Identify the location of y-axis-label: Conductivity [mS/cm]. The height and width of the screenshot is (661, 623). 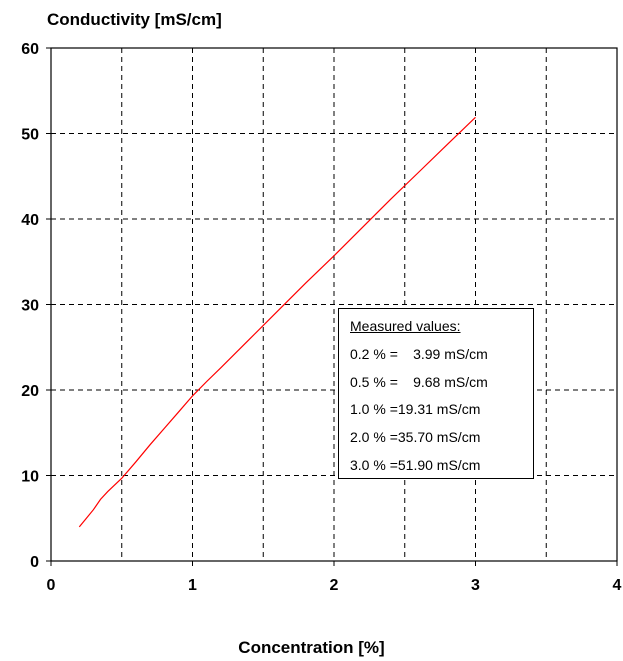
(134, 19).